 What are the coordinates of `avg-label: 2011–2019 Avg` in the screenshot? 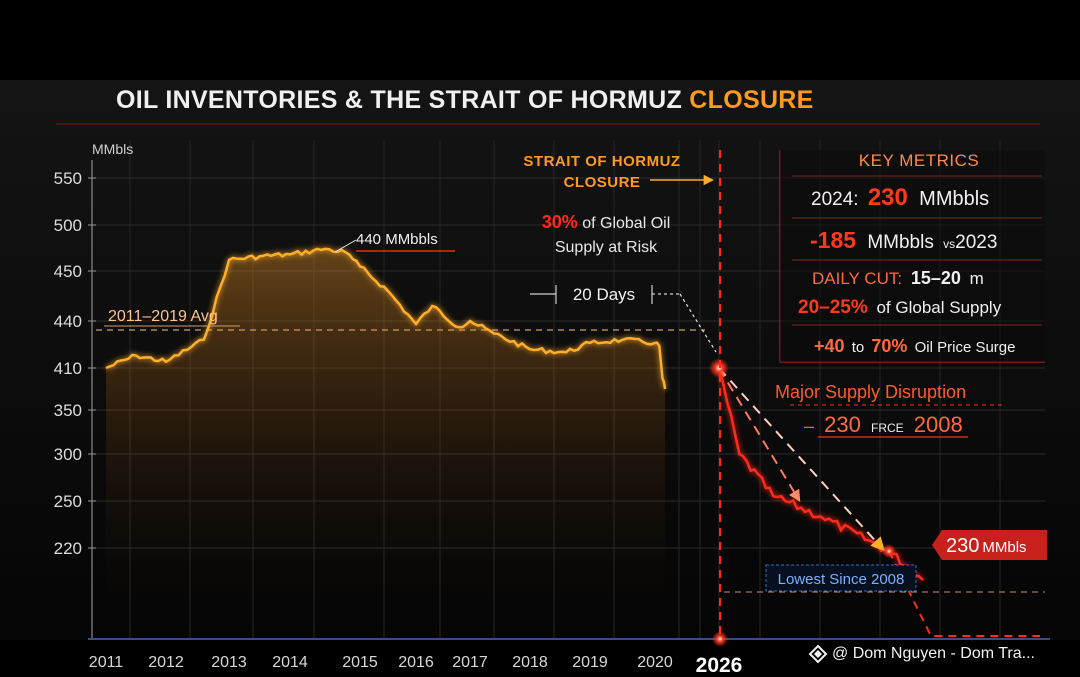 It's located at (163, 316).